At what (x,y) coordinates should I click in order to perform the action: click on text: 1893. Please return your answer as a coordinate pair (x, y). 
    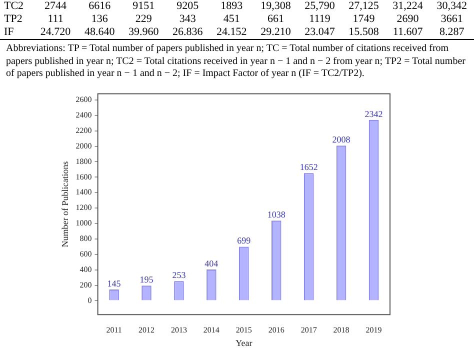
    Looking at the image, I should click on (231, 6).